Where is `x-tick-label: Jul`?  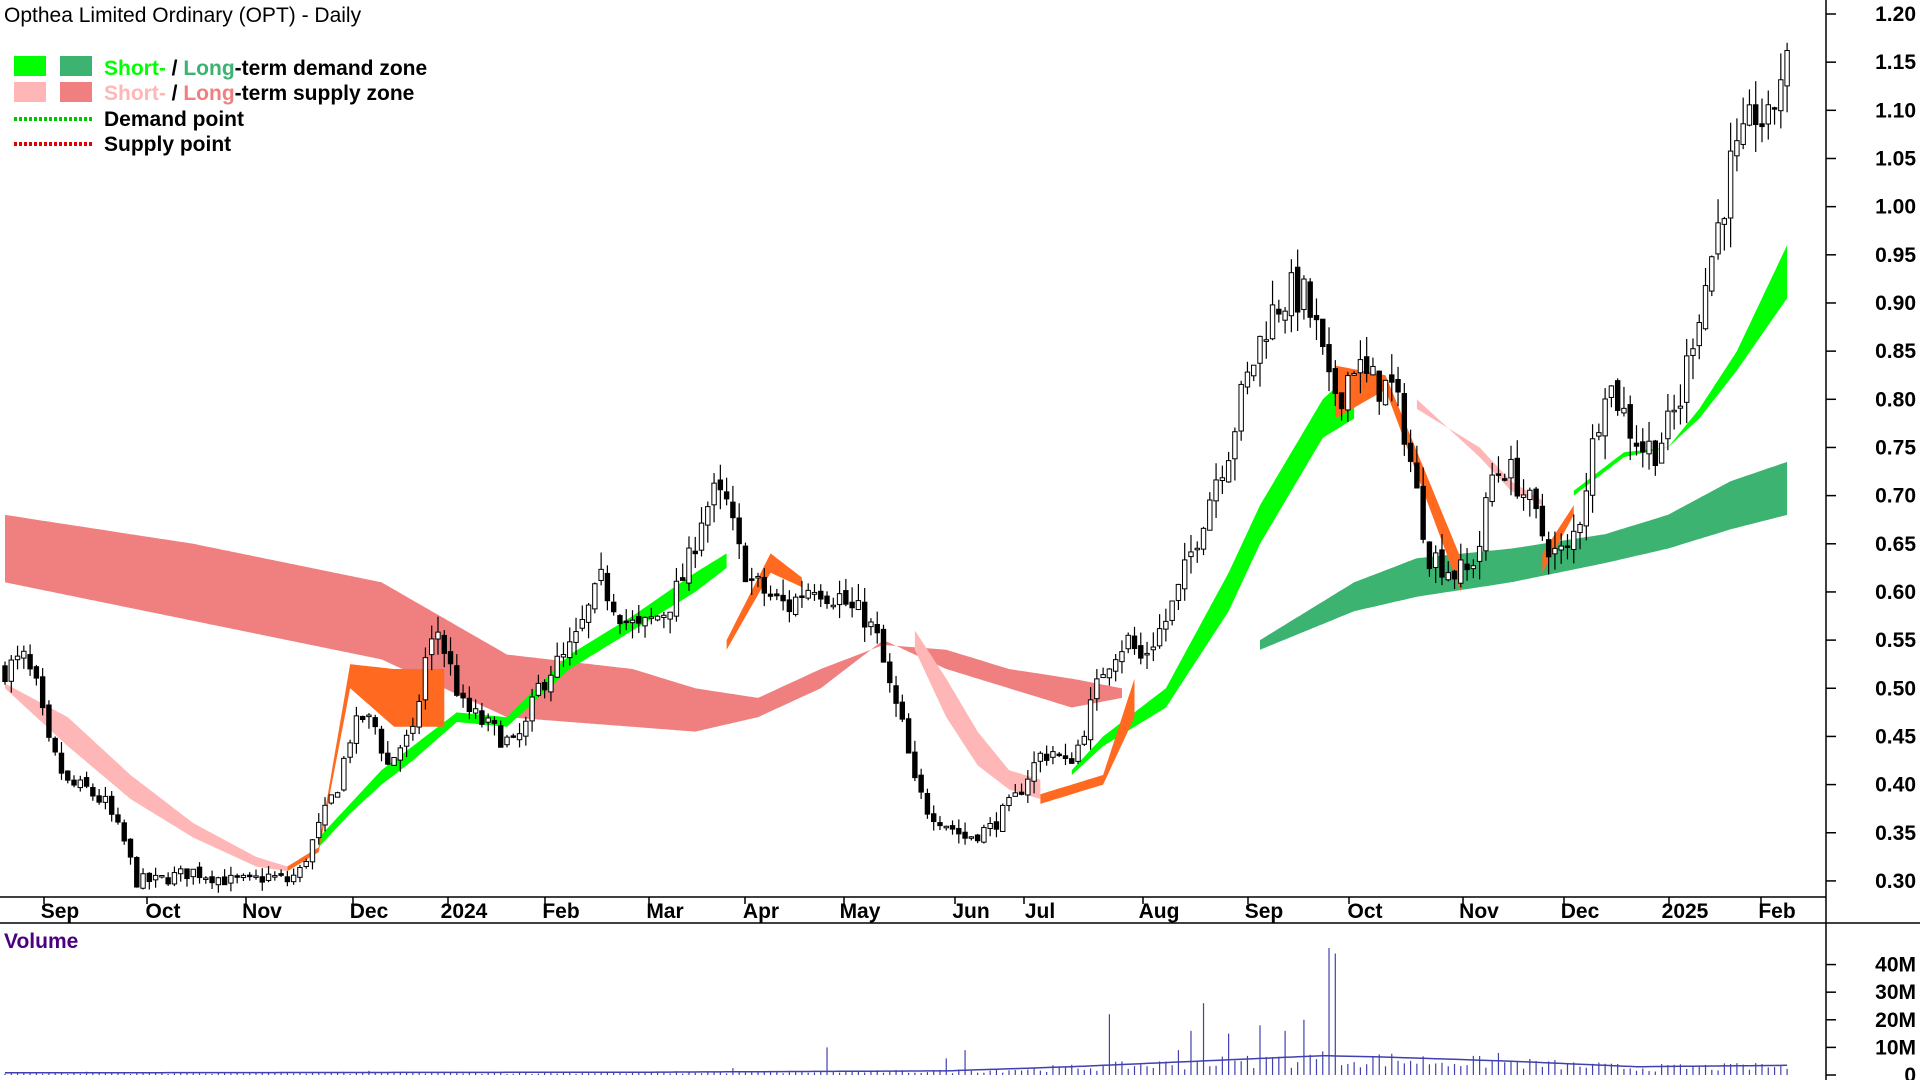 x-tick-label: Jul is located at coordinates (1040, 911).